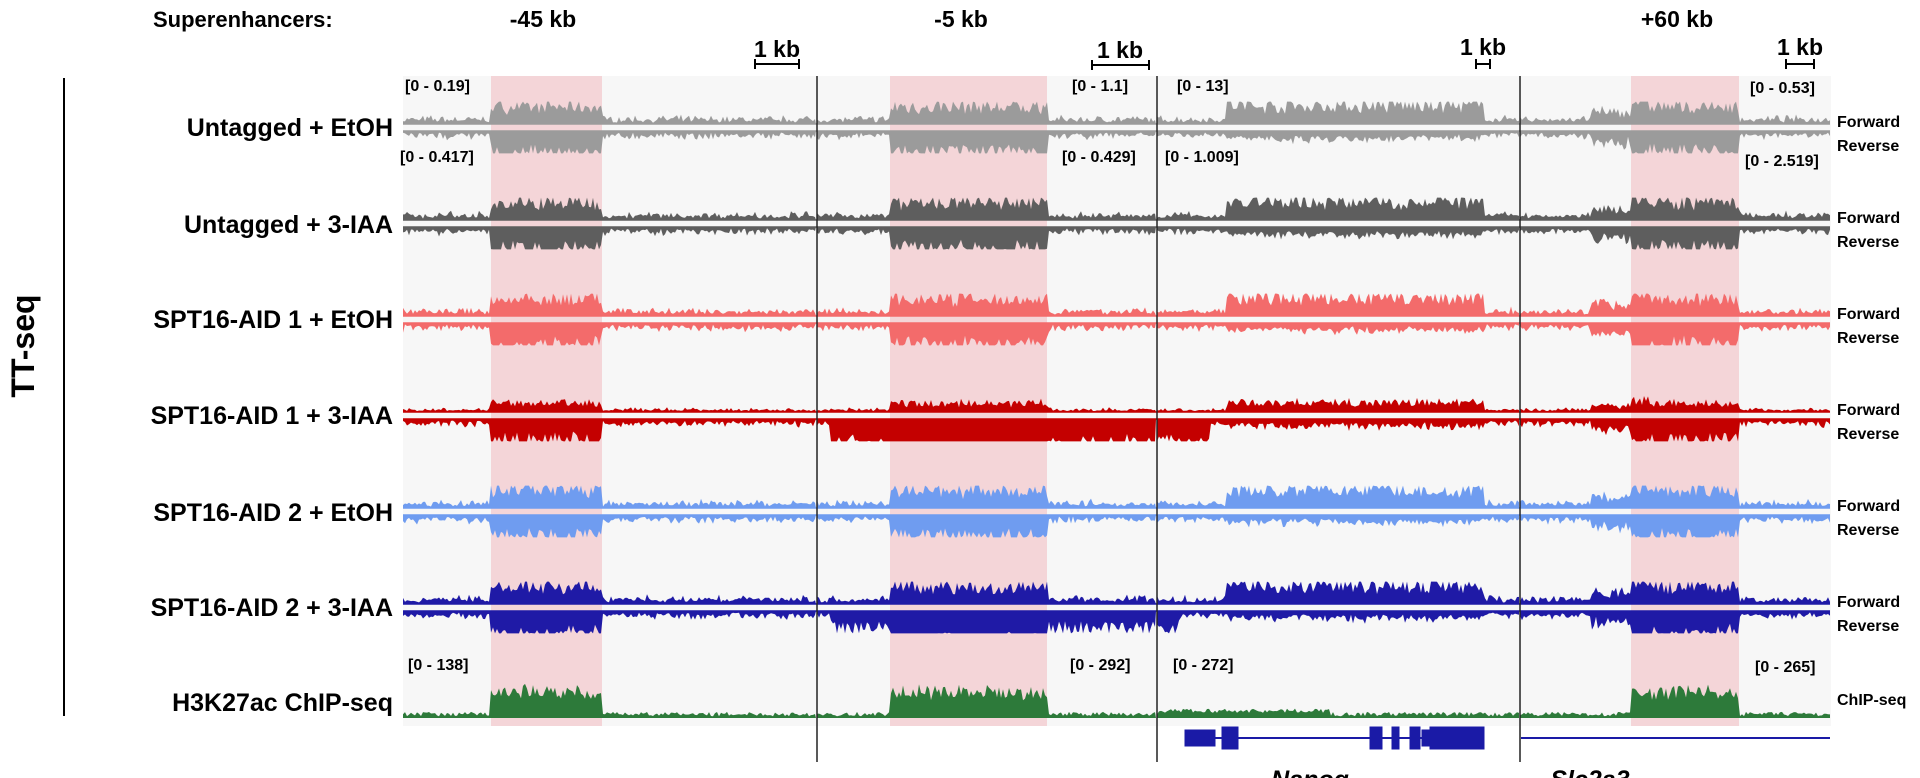 The width and height of the screenshot is (1920, 778). Describe the element at coordinates (1677, 19) in the screenshot. I see `enhancer-label-plus60: +60 kb` at that location.